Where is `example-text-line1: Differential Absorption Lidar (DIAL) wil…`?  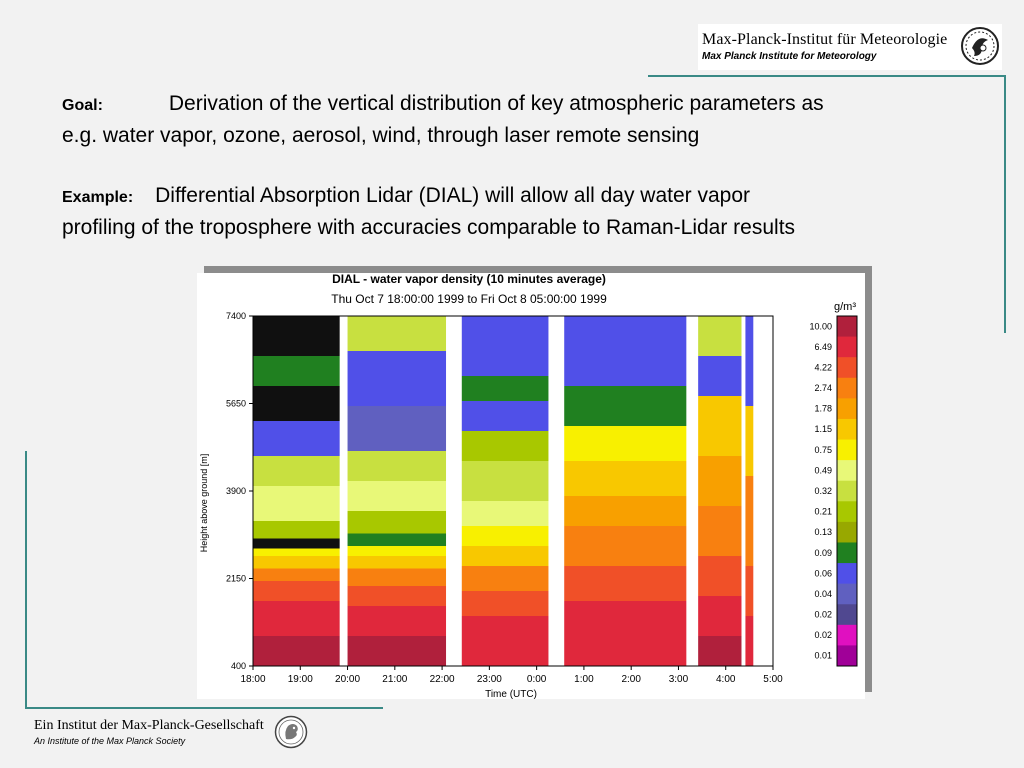
example-text-line1: Differential Absorption Lidar (DIAL) wil… is located at coordinates (453, 195).